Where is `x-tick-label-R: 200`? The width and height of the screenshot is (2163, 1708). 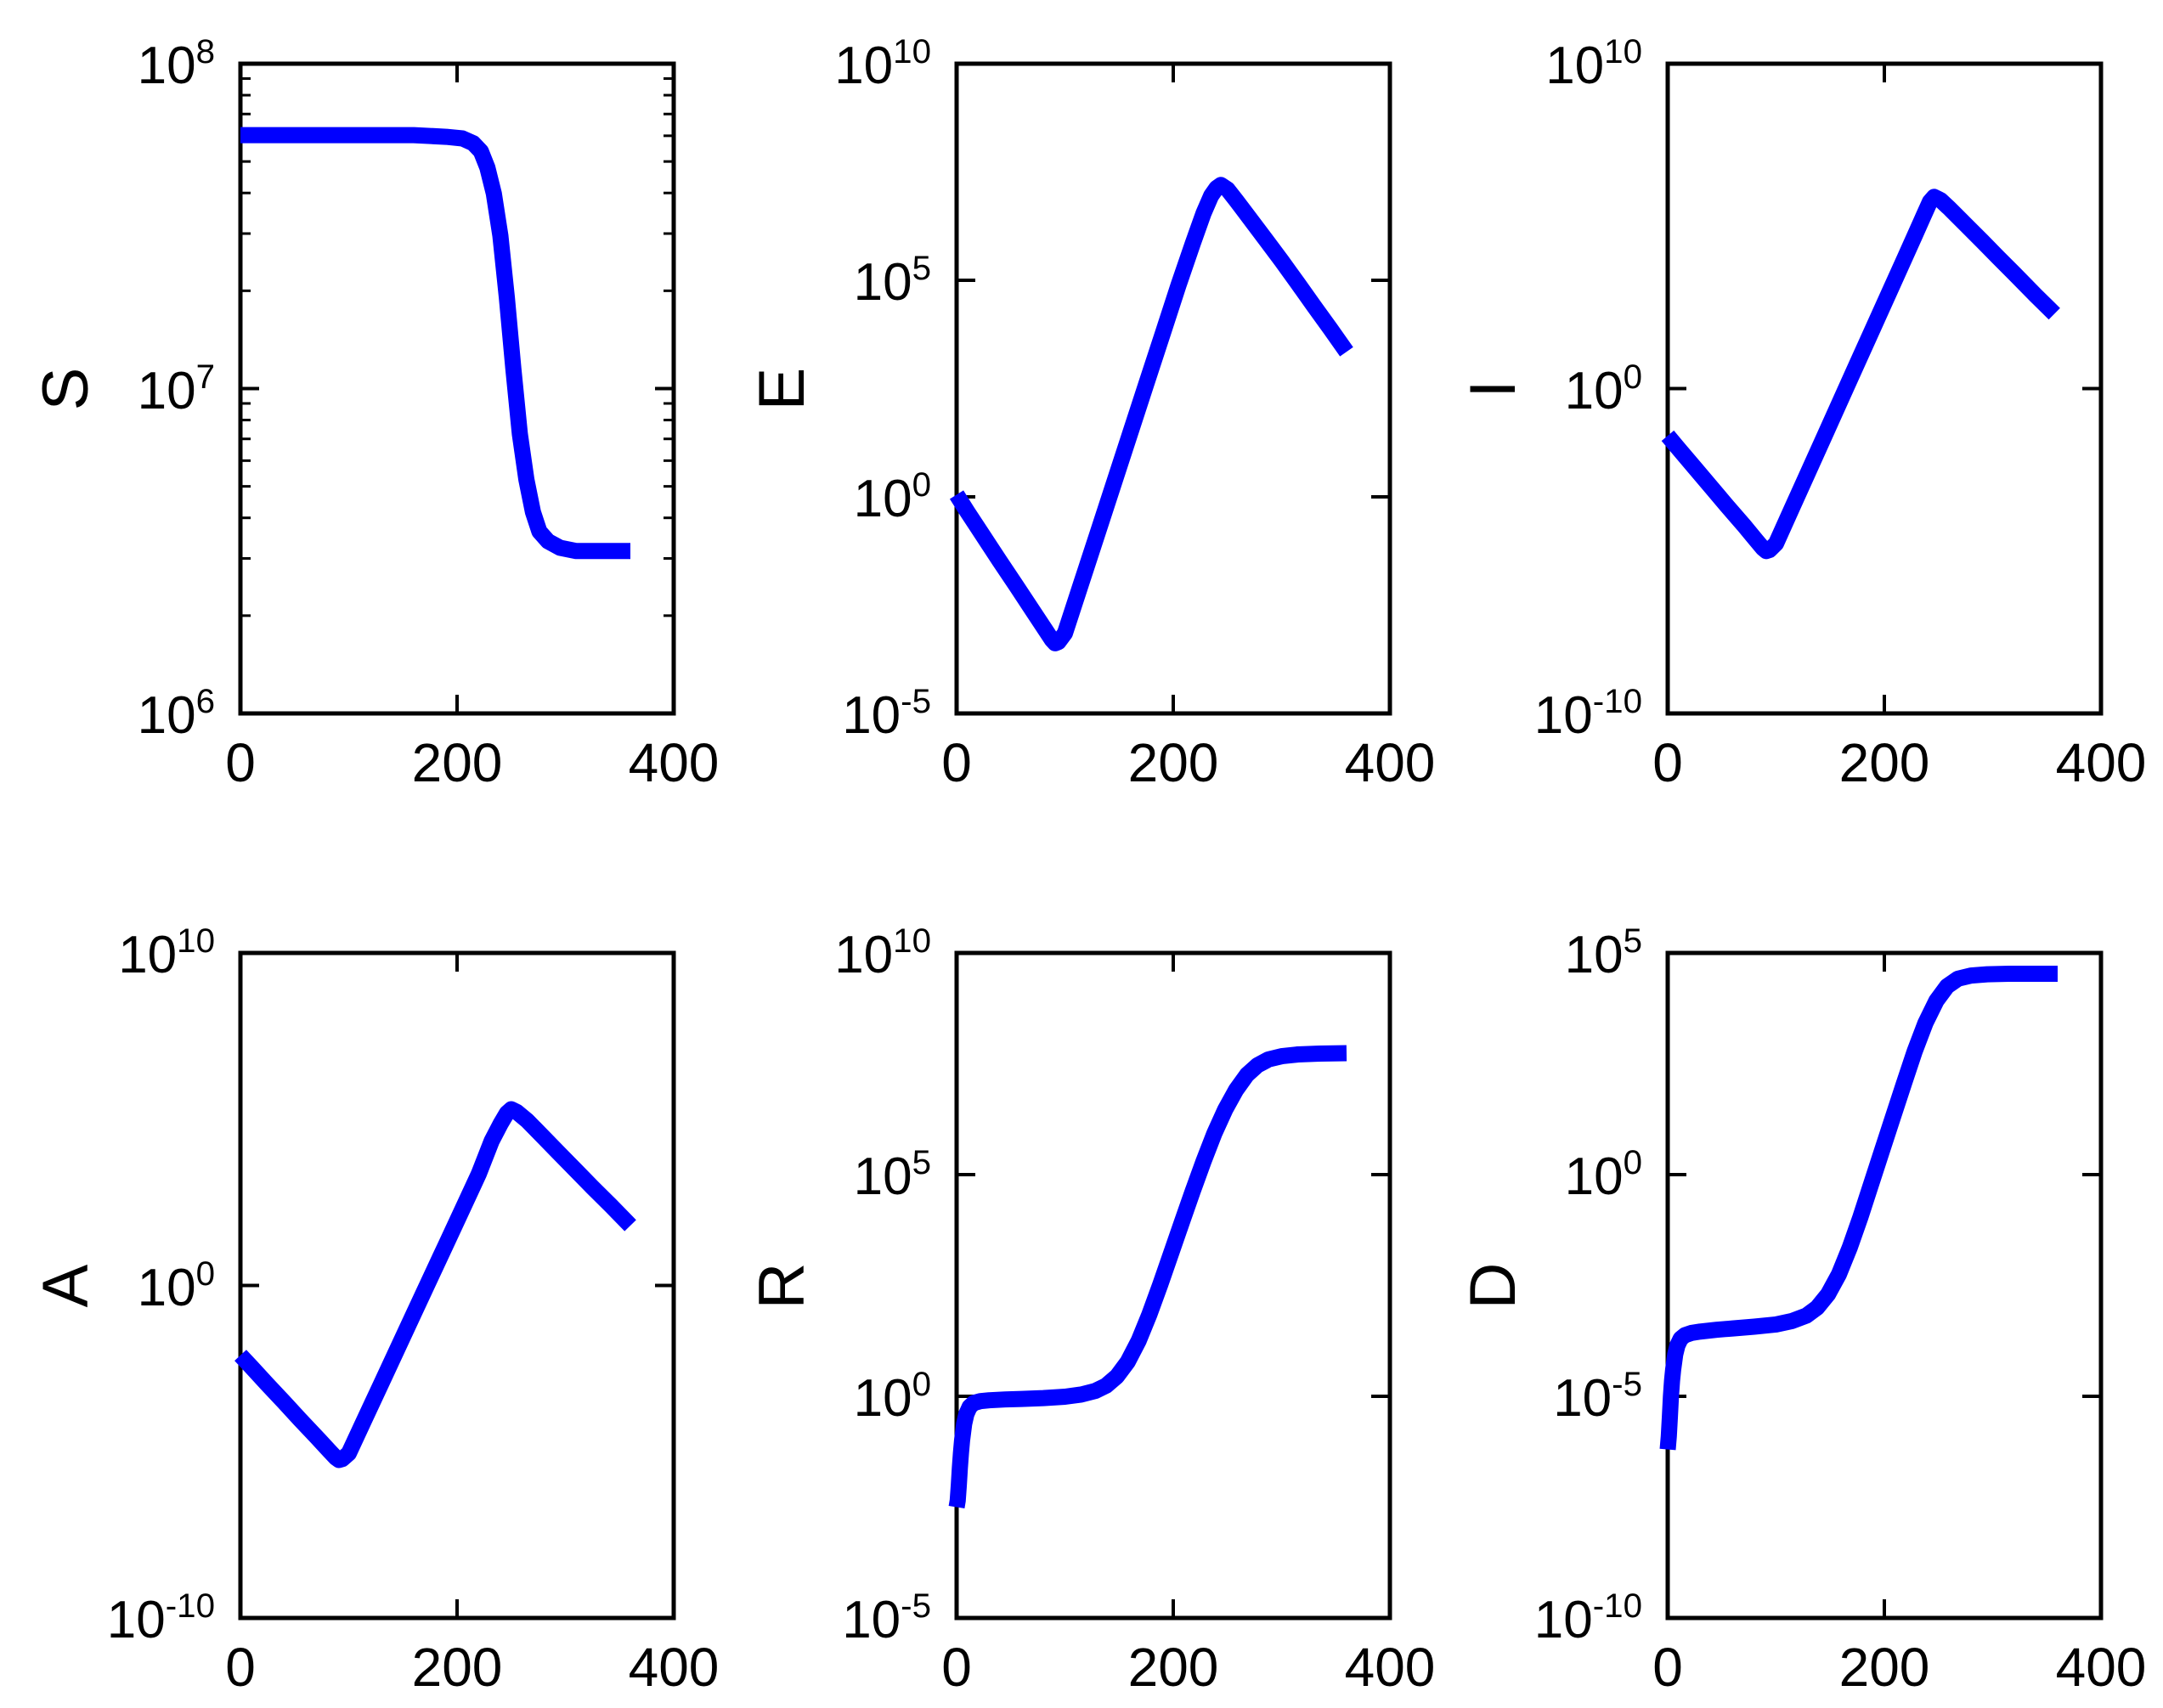
x-tick-label-R: 200 is located at coordinates (1173, 1667).